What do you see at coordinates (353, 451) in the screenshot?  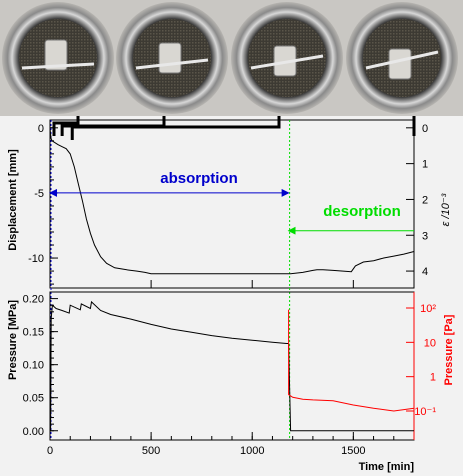 I see `time-tick-label: 1500` at bounding box center [353, 451].